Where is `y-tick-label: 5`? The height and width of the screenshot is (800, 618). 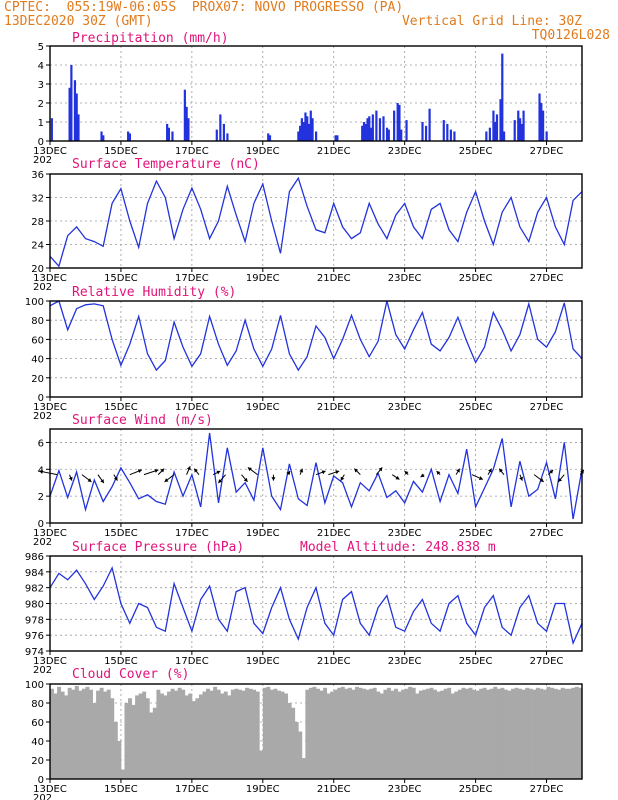 y-tick-label: 5 is located at coordinates (41, 47).